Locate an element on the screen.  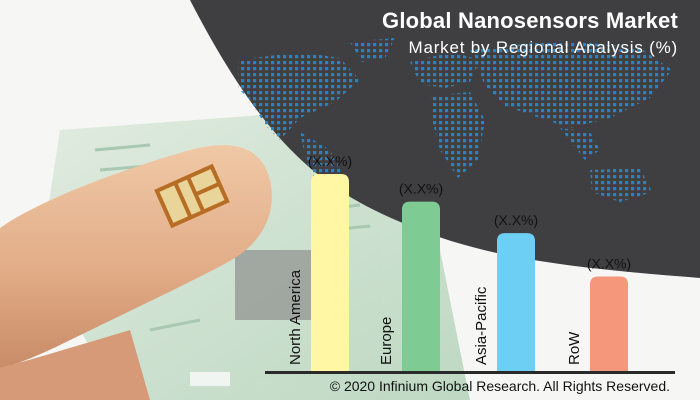
bar-europe is located at coordinates (421, 286).